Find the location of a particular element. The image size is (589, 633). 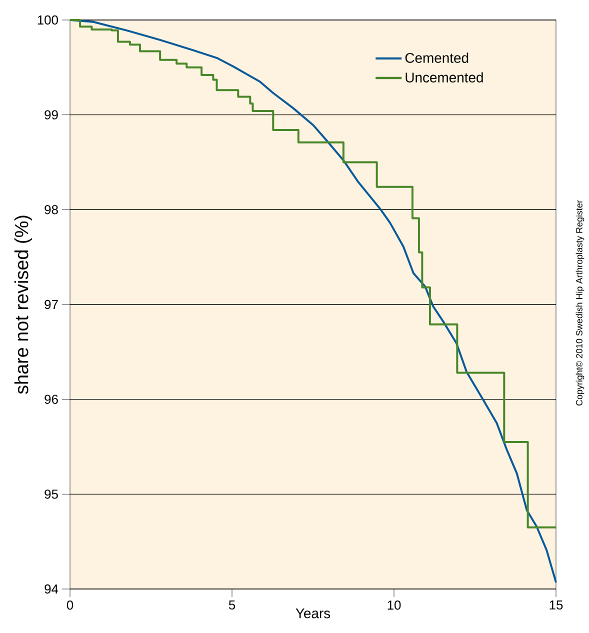

y-tick-label: 95 is located at coordinates (51, 494).